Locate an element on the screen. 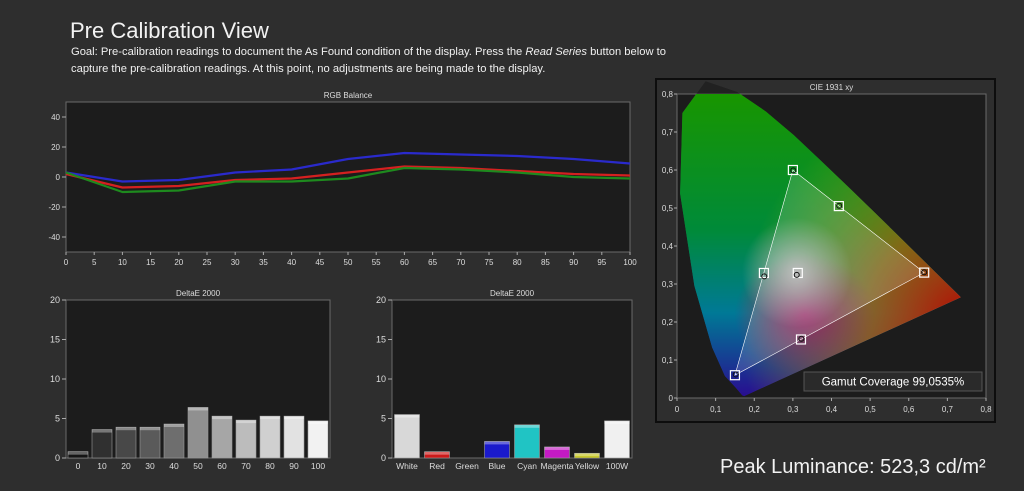  x-tick-label: 100W is located at coordinates (617, 466).